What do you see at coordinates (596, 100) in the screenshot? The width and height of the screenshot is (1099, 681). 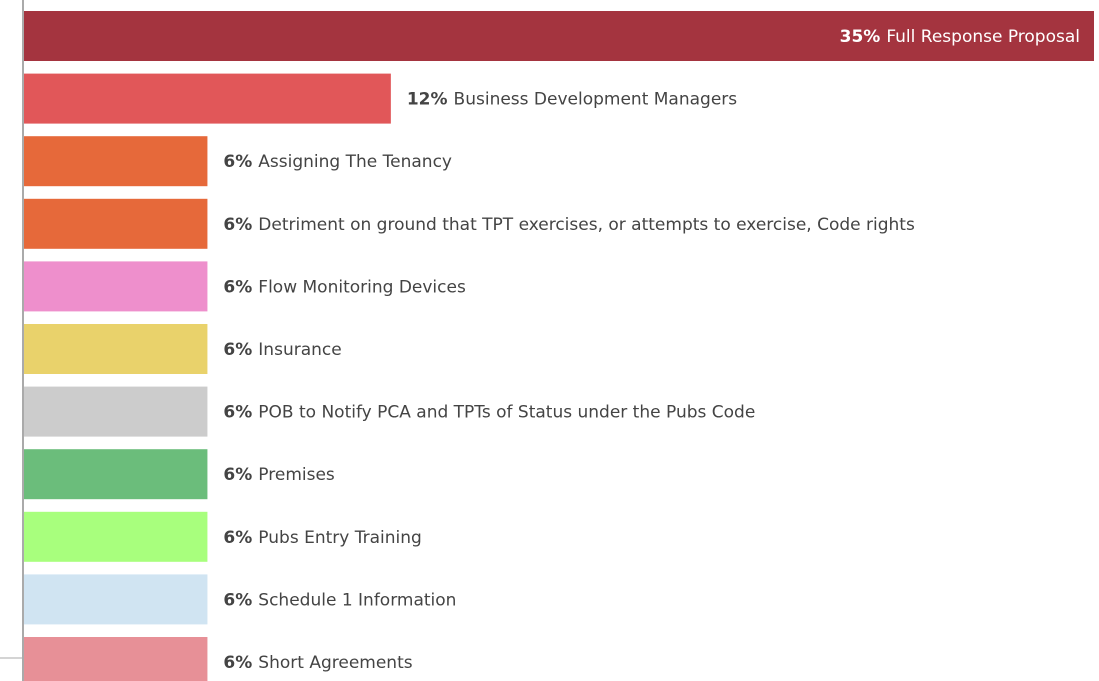 I see `category-label: Business Development Managers` at bounding box center [596, 100].